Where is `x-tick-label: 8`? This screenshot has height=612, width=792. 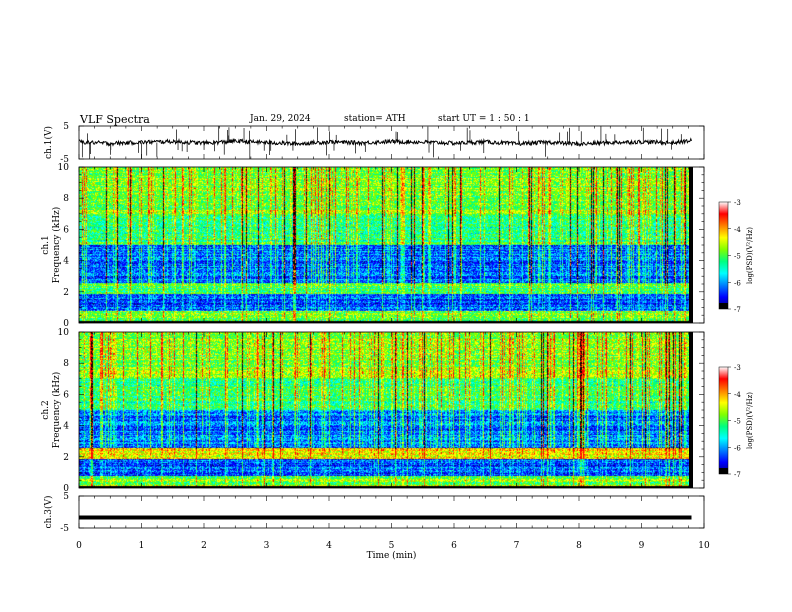 x-tick-label: 8 is located at coordinates (579, 546).